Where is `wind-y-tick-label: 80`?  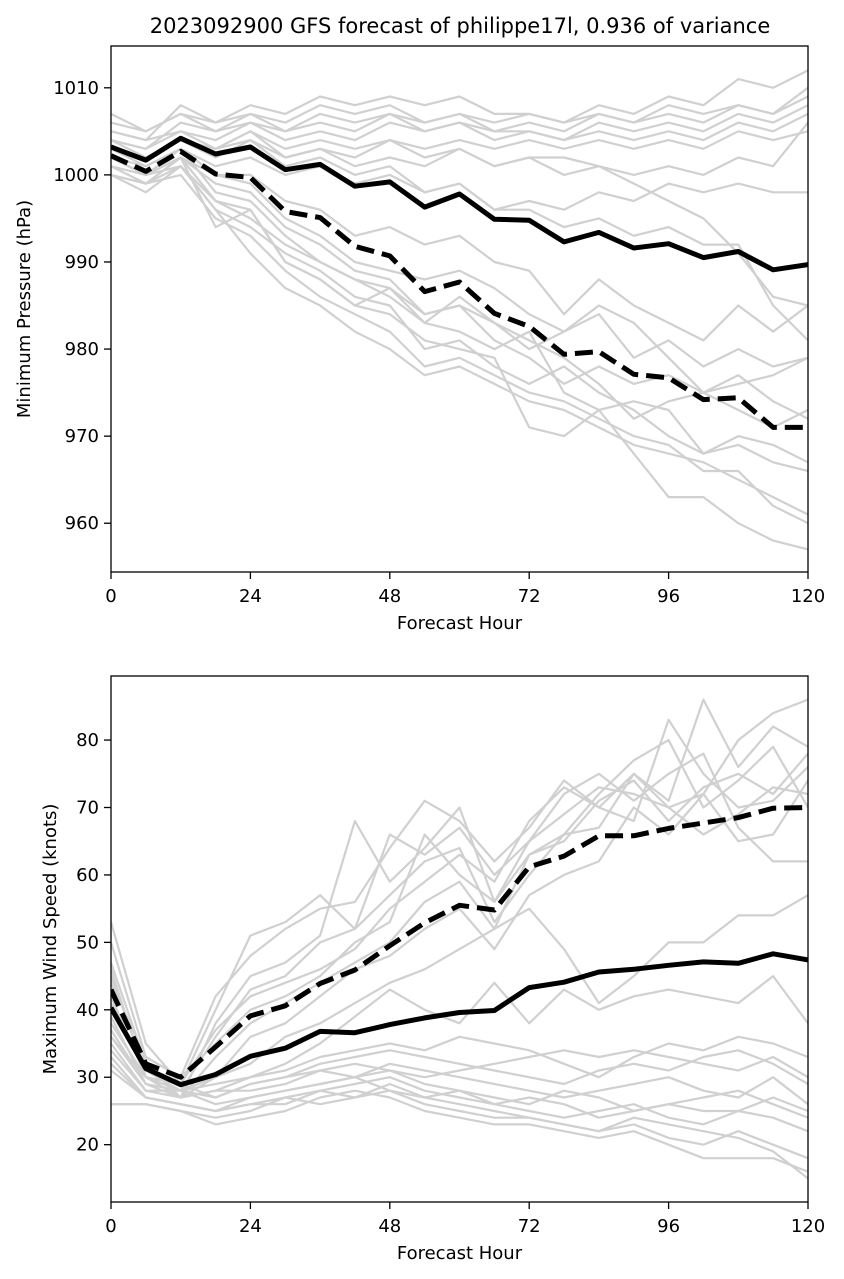 wind-y-tick-label: 80 is located at coordinates (87, 740).